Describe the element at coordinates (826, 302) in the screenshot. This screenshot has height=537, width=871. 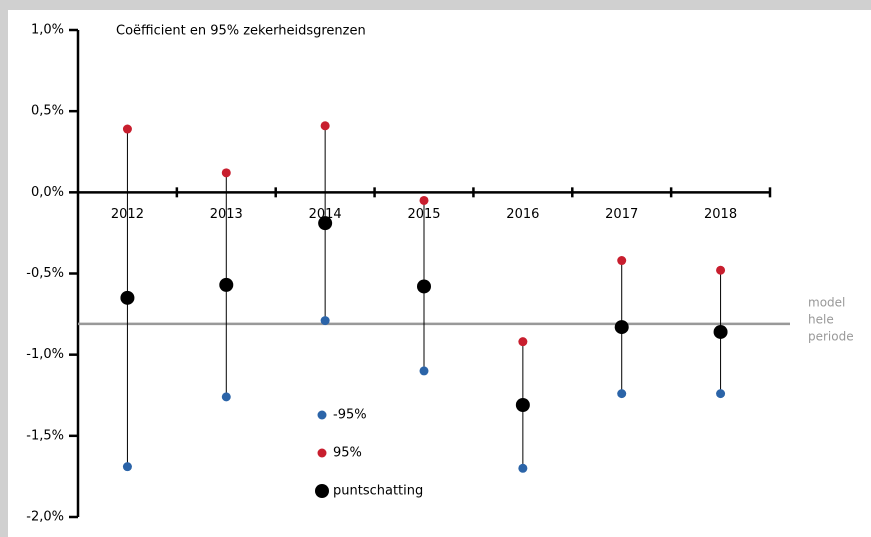
I see `reference-label: model` at that location.